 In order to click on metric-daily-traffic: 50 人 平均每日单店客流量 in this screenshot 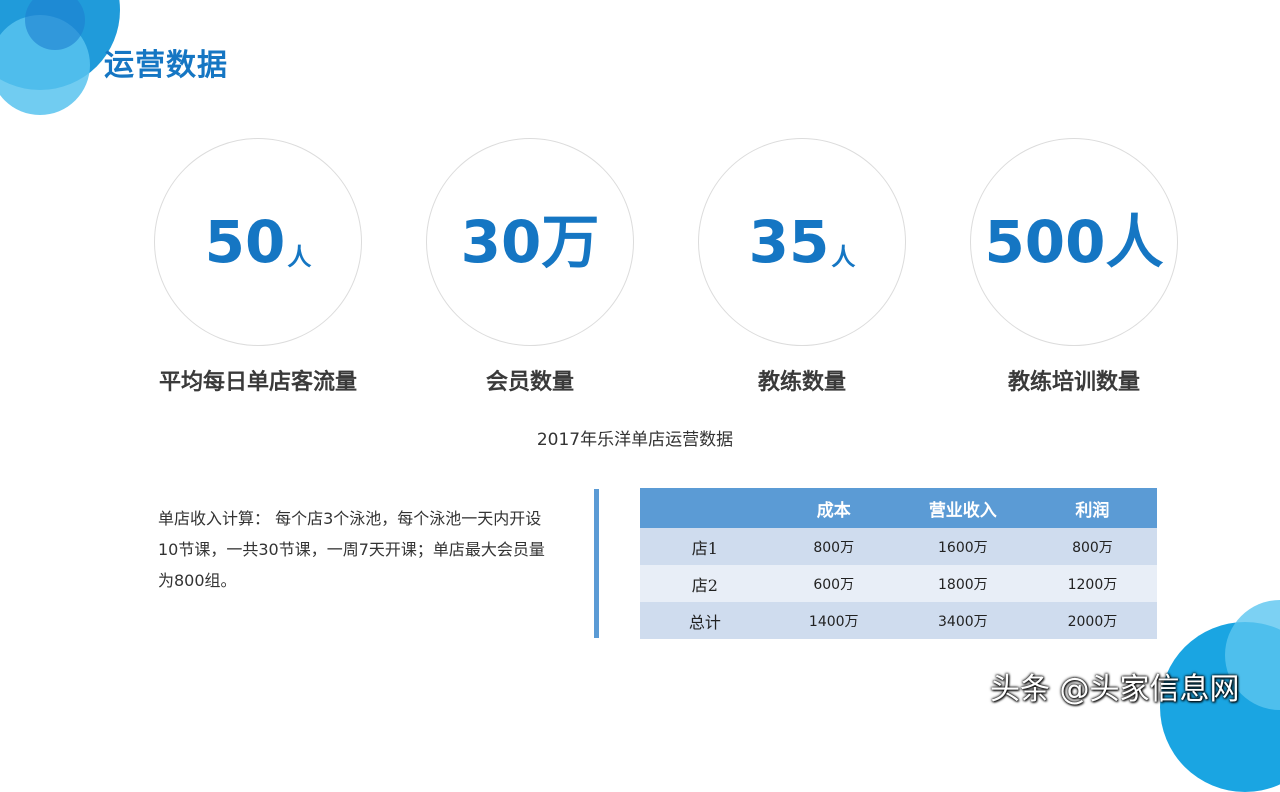, I will do `click(258, 268)`.